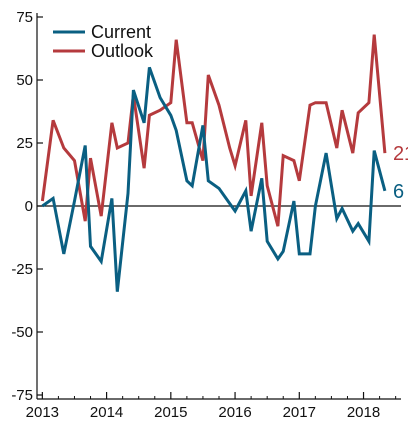 This screenshot has width=408, height=431. Describe the element at coordinates (121, 32) in the screenshot. I see `legend-label-current: Current` at that location.